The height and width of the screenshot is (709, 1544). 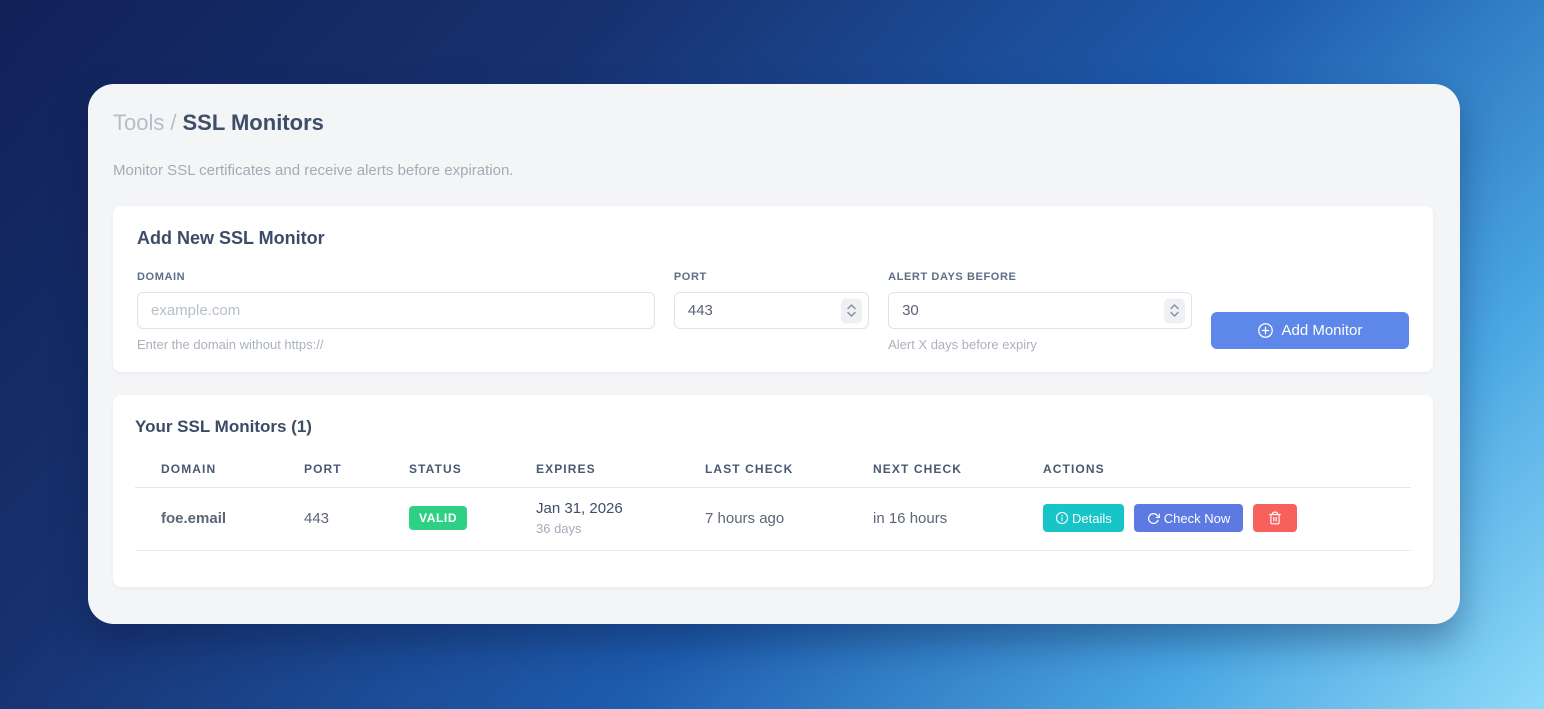 I want to click on trash-icon, so click(x=1275, y=518).